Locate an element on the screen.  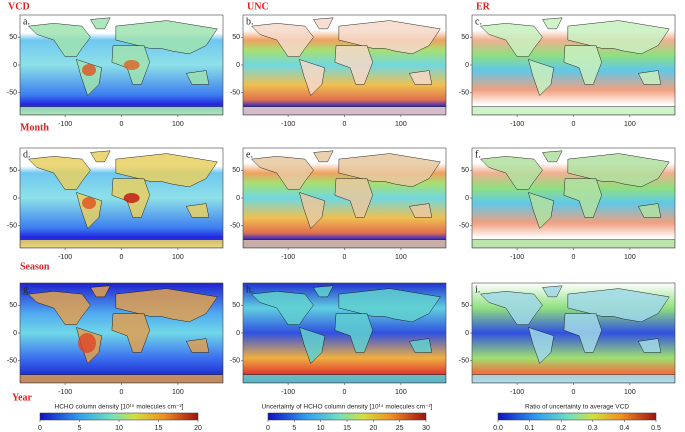
panel-letter: a. is located at coordinates (26, 21).